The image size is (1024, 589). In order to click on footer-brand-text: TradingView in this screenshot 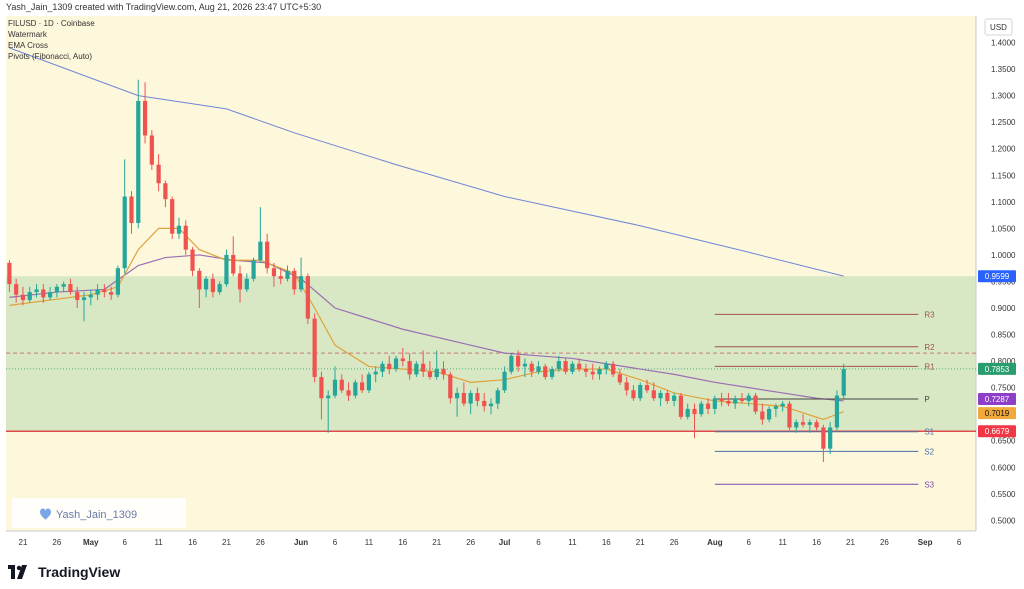, I will do `click(79, 572)`.